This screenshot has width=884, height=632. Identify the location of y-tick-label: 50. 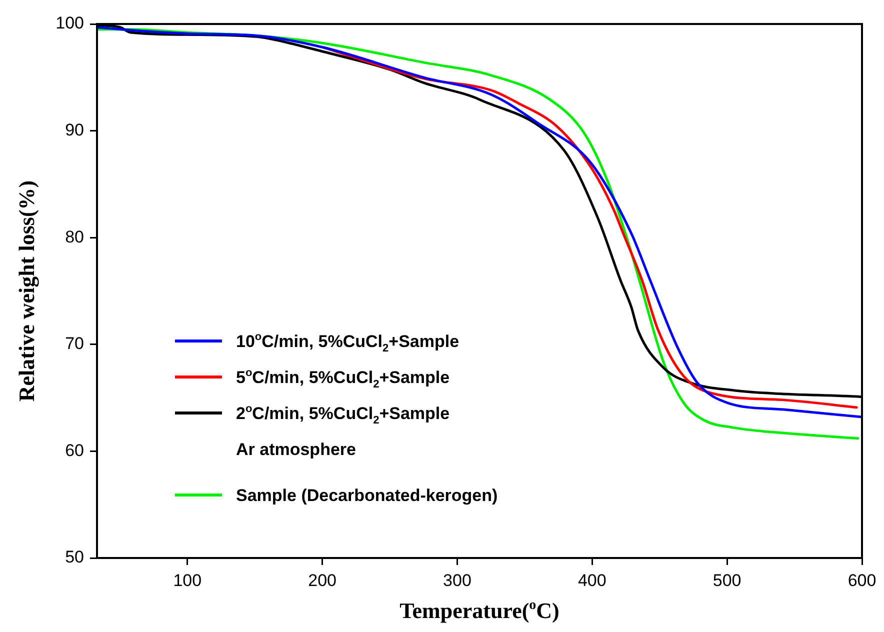
(74, 557).